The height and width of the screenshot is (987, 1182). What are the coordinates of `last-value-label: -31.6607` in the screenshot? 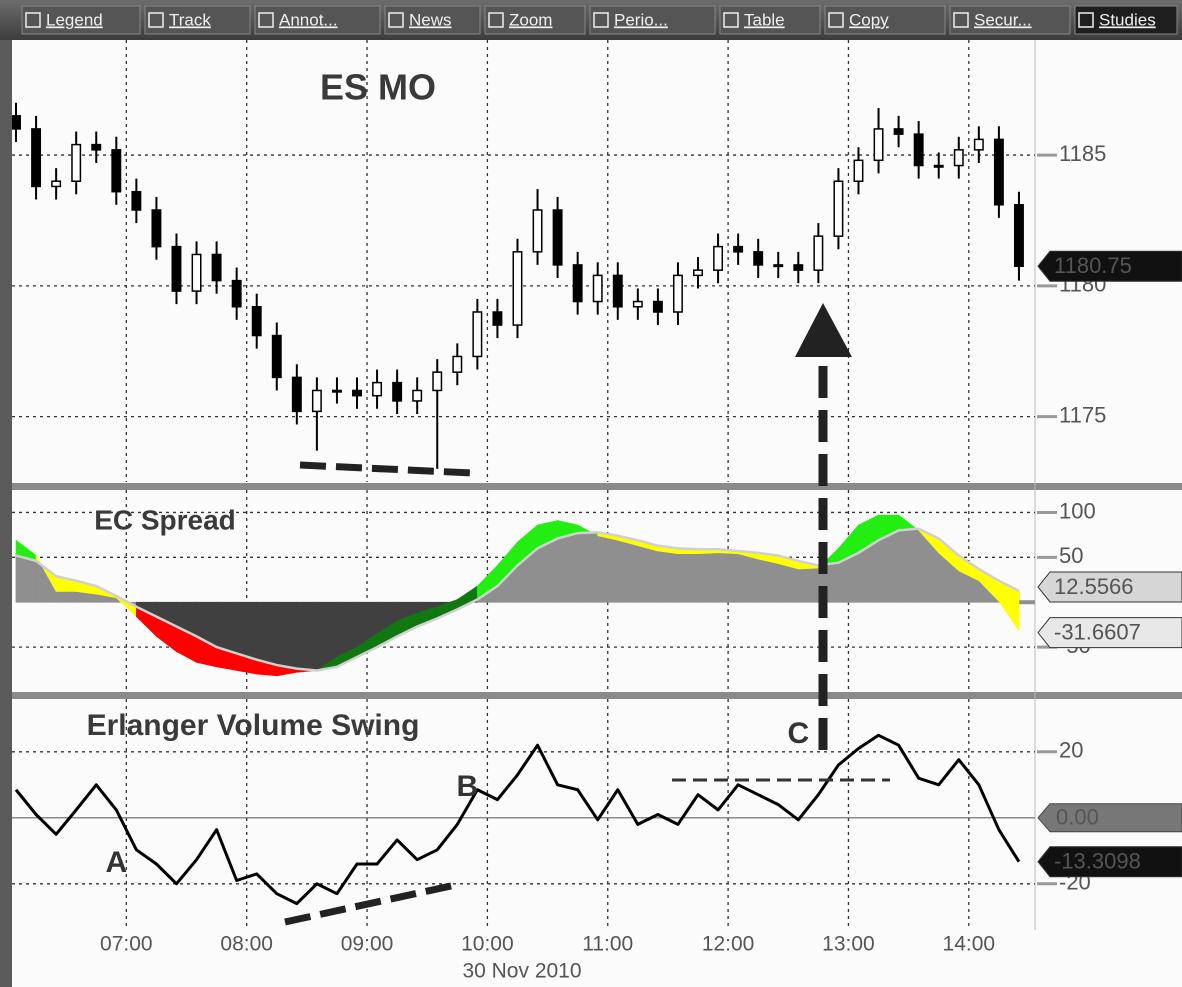 It's located at (1097, 631).